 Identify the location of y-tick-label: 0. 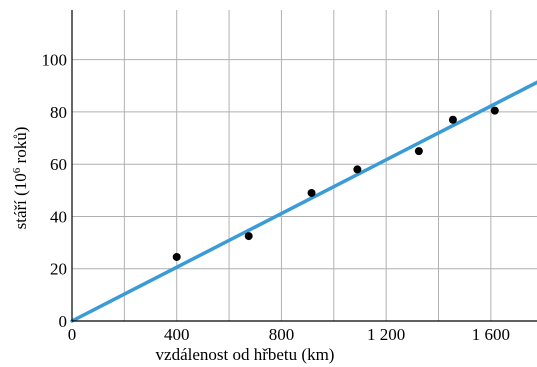
(63, 321).